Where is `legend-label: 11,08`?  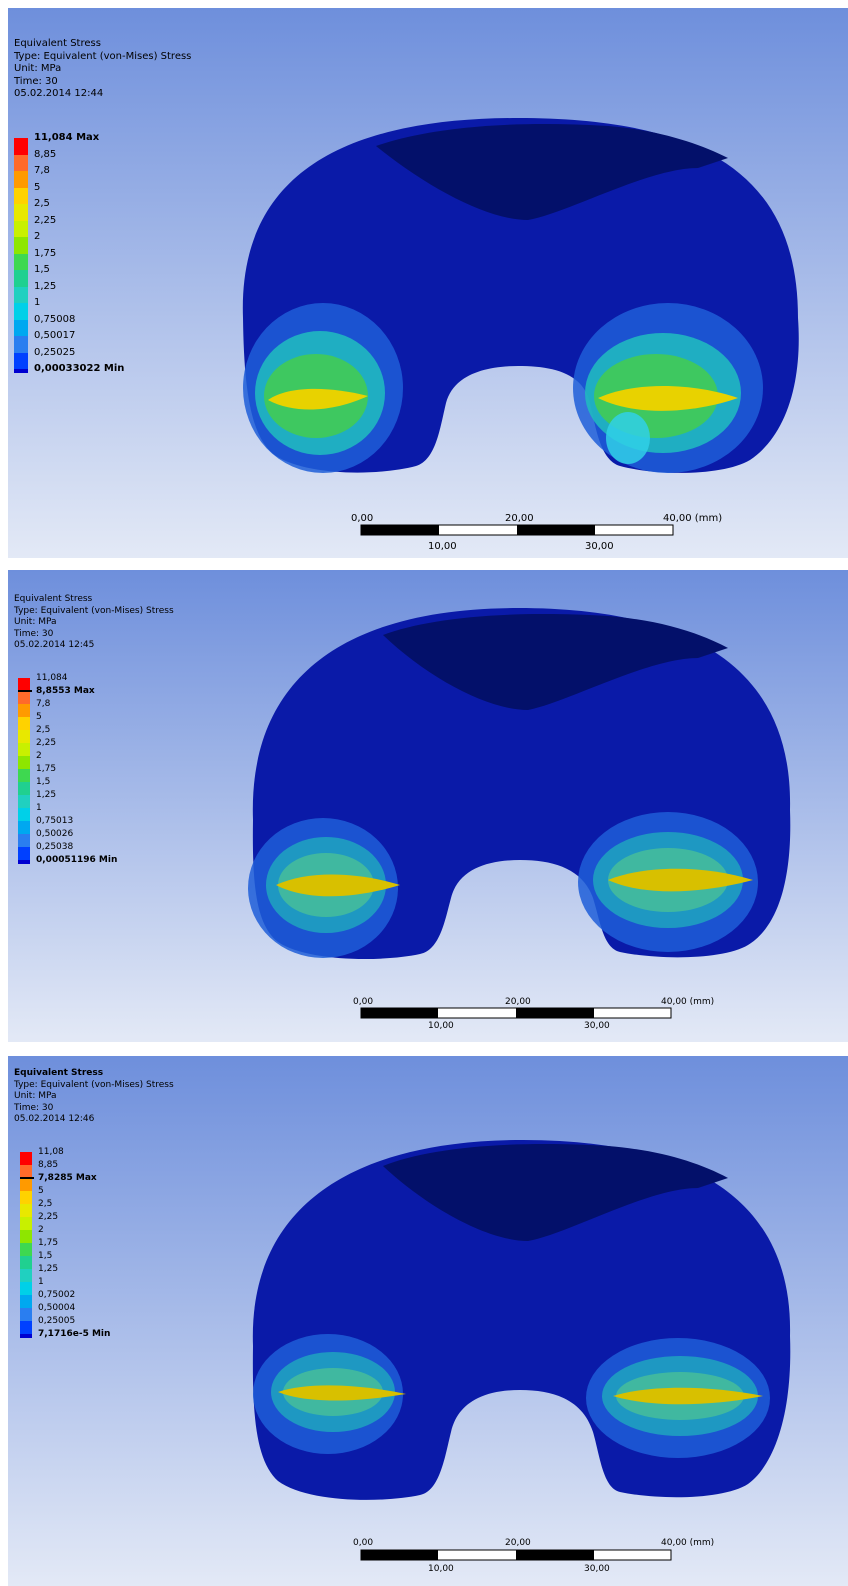 legend-label: 11,08 is located at coordinates (51, 1152).